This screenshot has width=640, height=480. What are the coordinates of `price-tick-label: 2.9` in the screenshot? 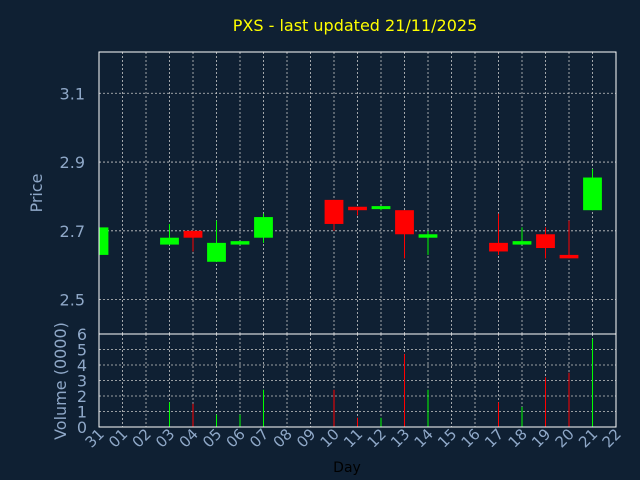 It's located at (72, 162).